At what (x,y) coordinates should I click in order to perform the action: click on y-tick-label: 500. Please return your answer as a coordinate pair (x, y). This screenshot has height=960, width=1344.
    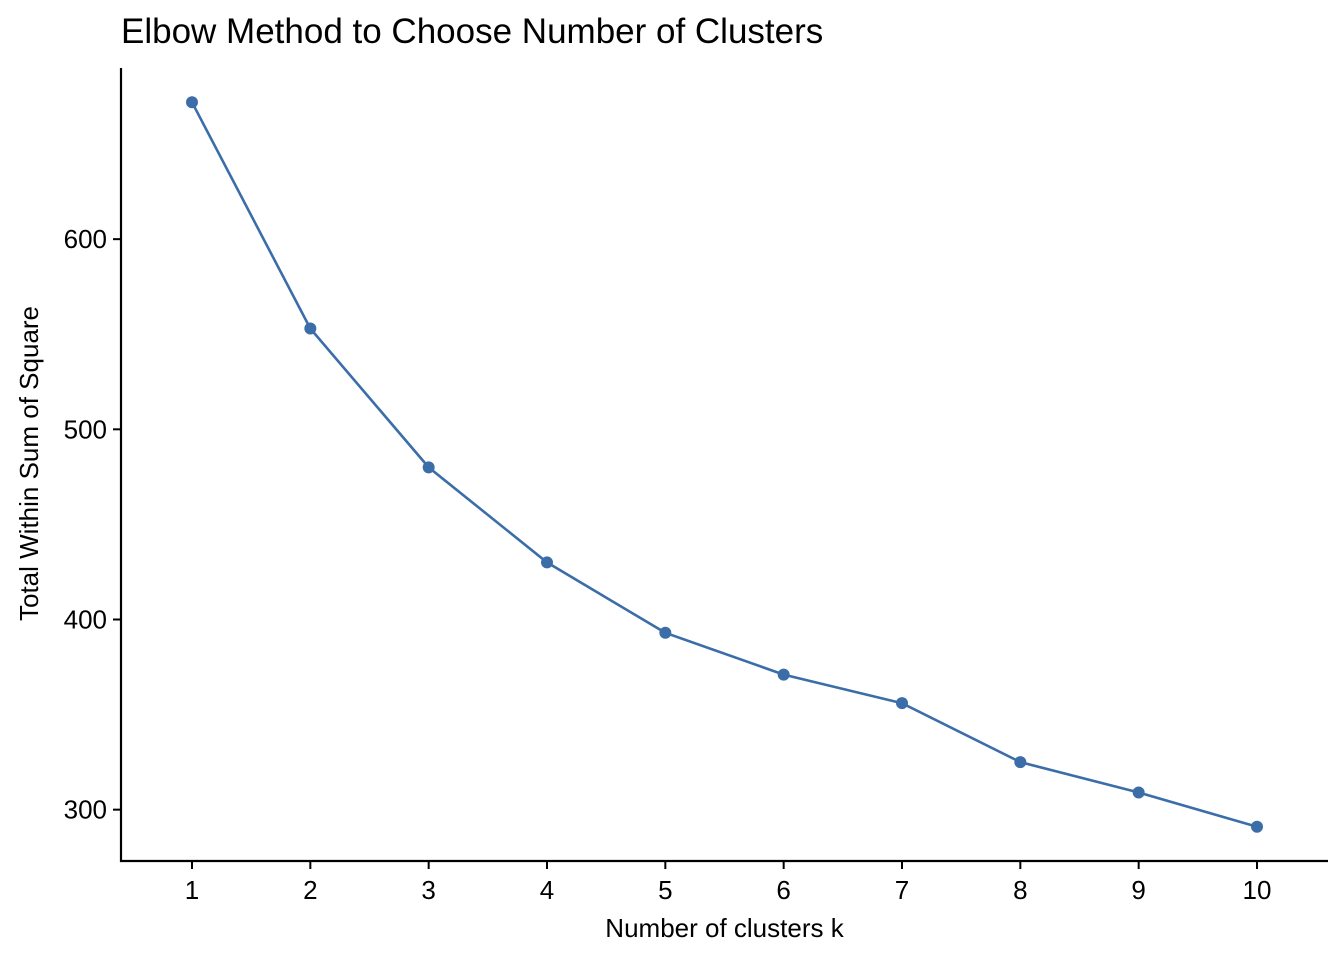
    Looking at the image, I should click on (85, 429).